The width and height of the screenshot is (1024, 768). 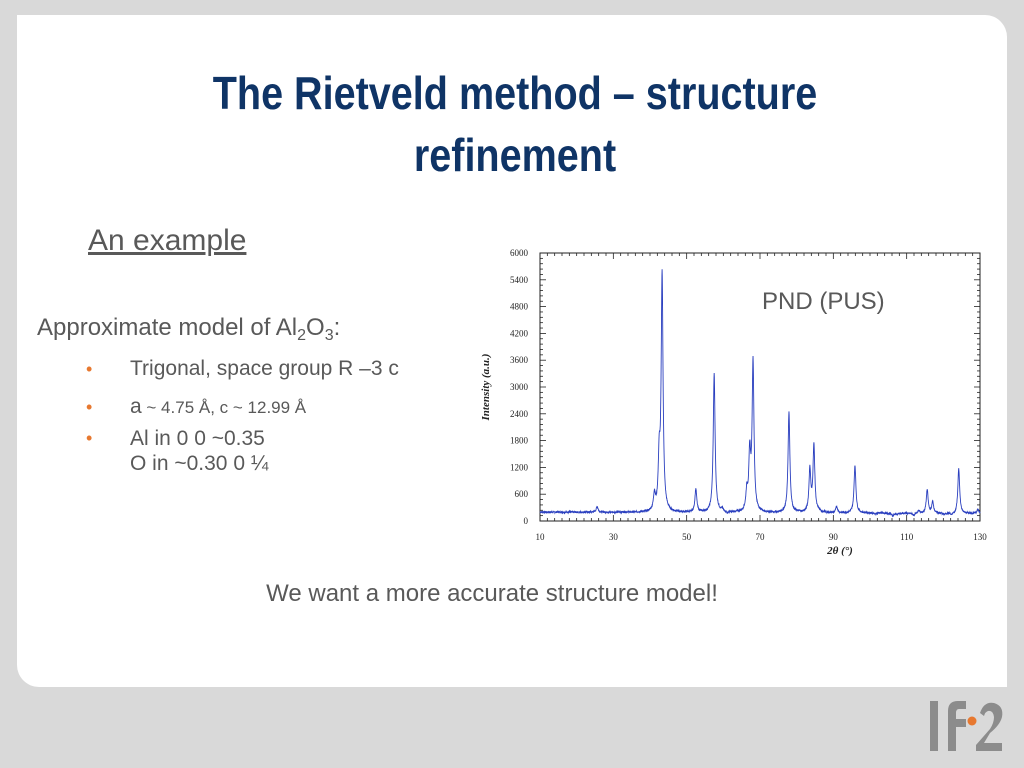 I want to click on x-tick-label: 70, so click(x=761, y=537).